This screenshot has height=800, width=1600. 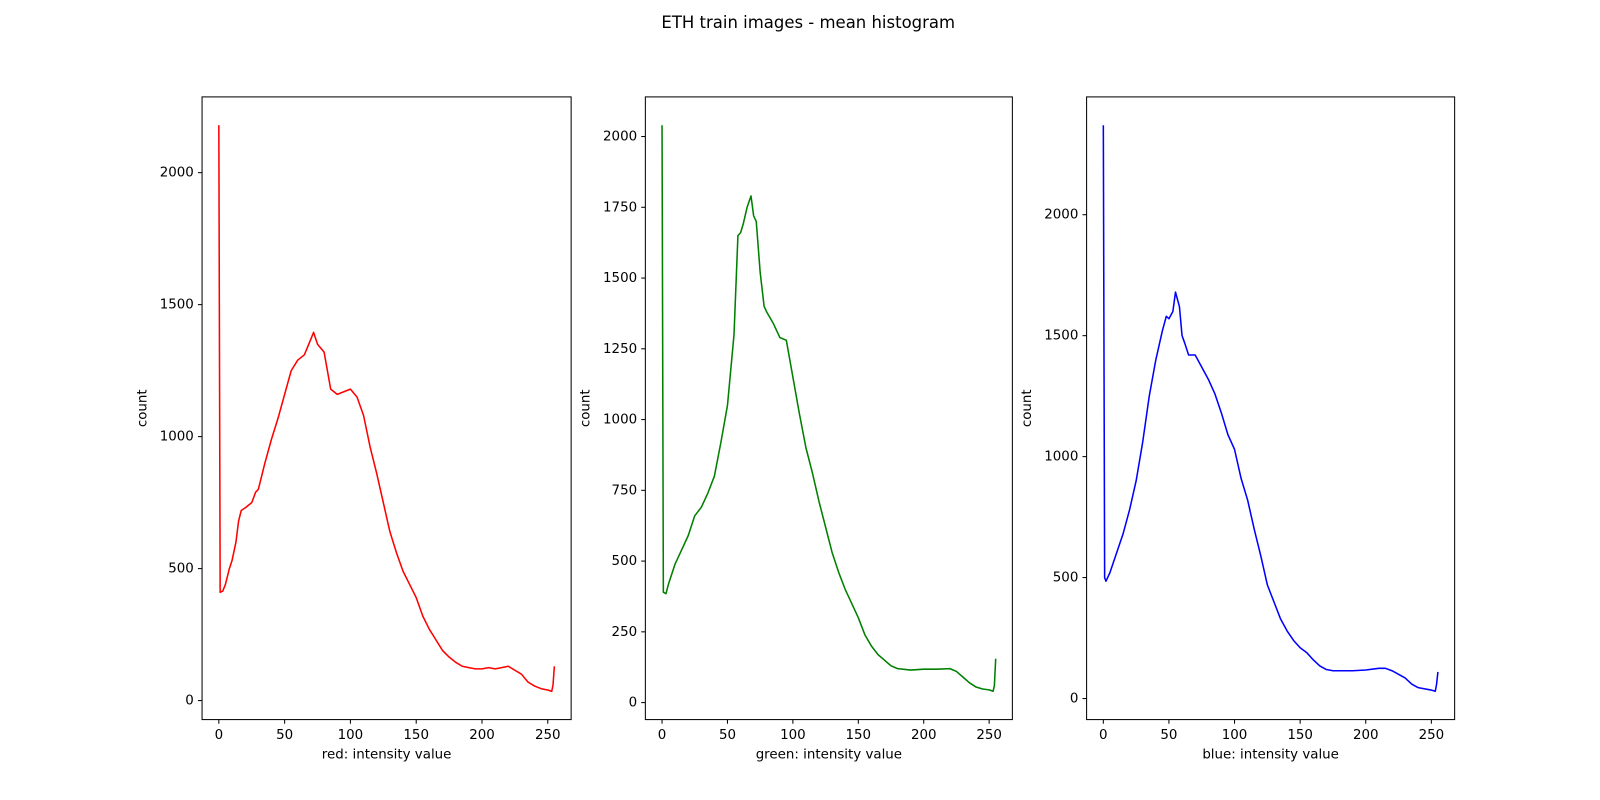 I want to click on x-axis-label: green: intensity value, so click(x=829, y=755).